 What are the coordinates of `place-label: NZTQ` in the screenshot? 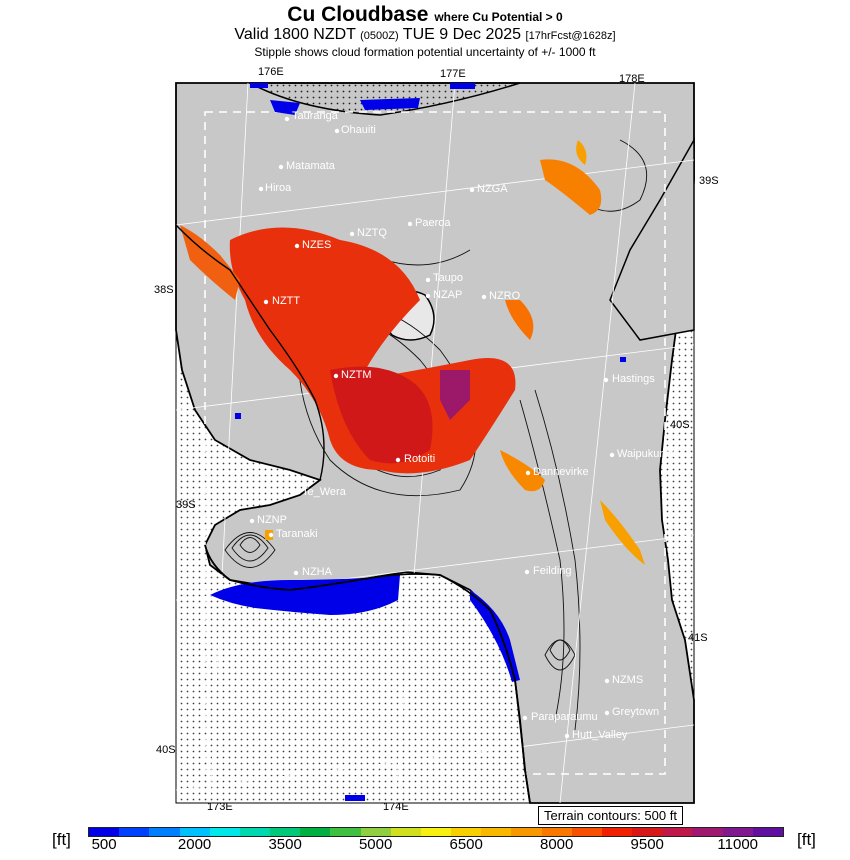 It's located at (372, 233).